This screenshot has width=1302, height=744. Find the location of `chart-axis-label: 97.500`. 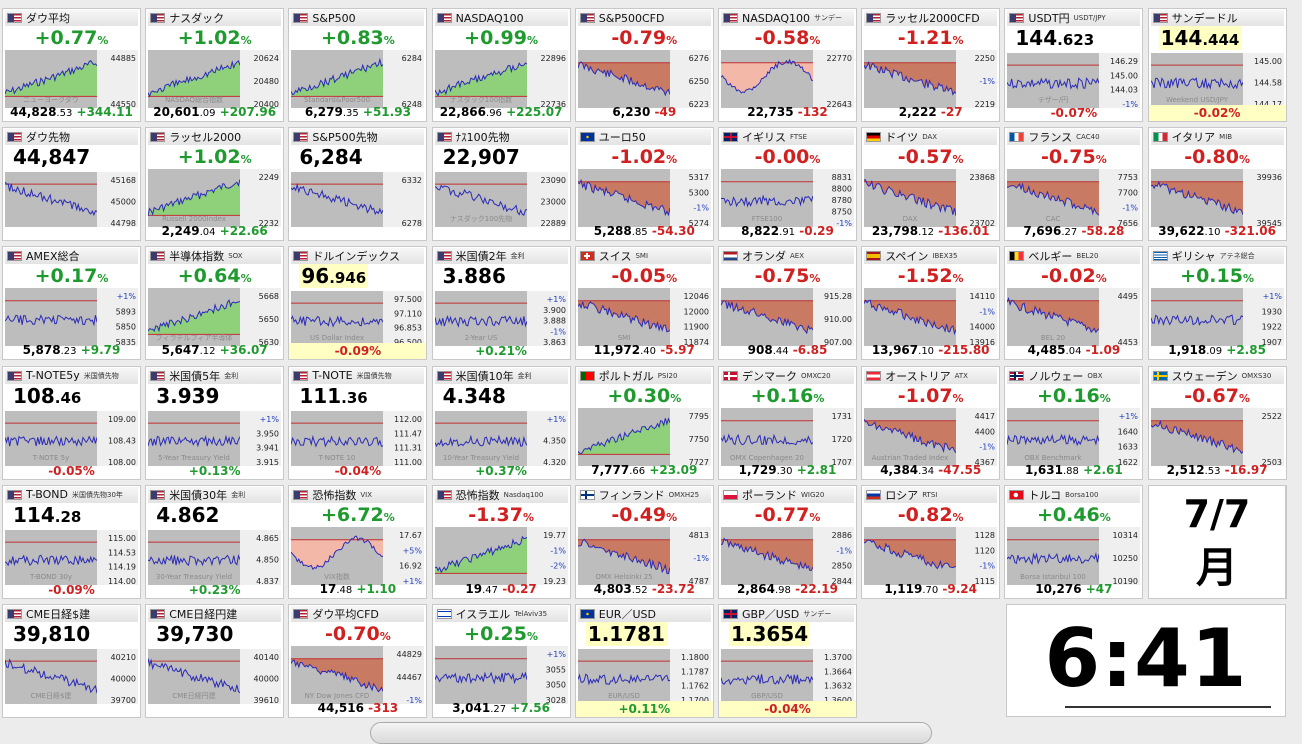

chart-axis-label: 97.500 is located at coordinates (408, 299).